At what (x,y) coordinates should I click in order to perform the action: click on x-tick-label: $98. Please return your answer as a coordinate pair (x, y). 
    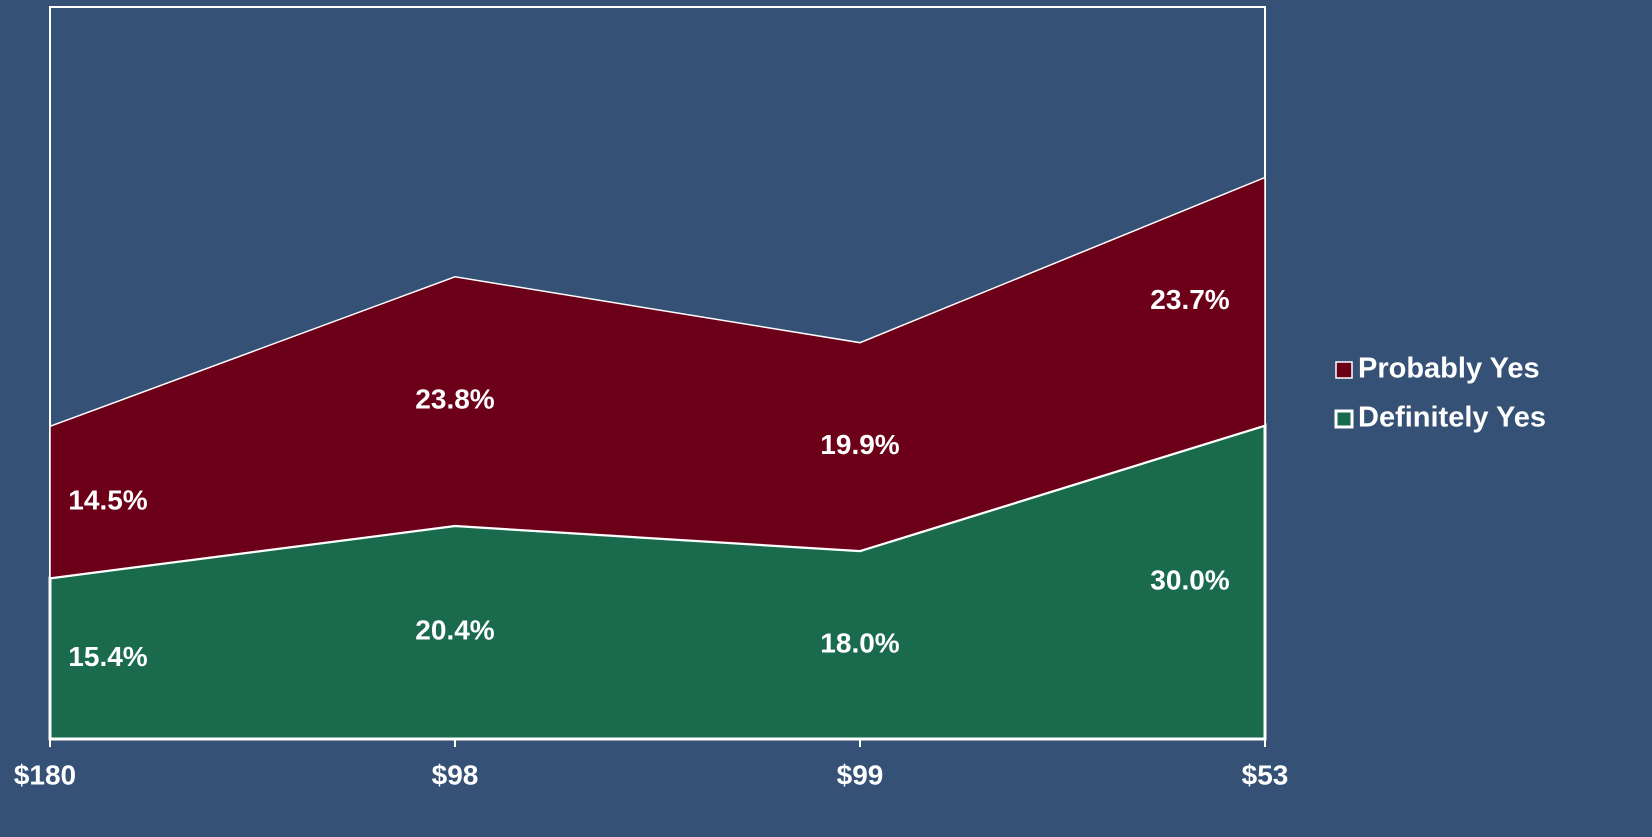
    Looking at the image, I should click on (455, 774).